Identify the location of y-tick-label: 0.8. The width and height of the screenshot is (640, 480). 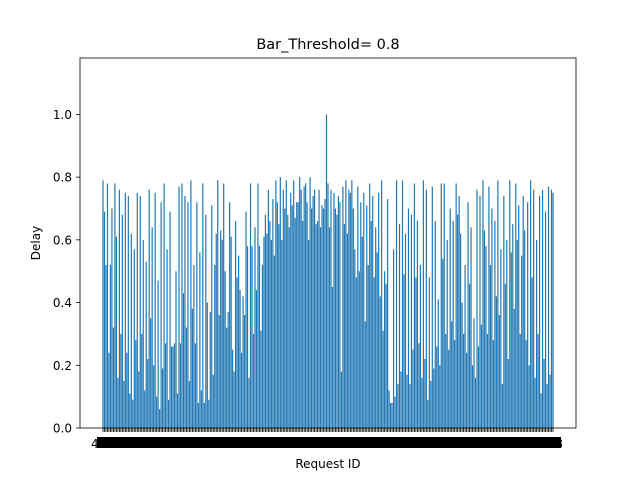
(62, 178).